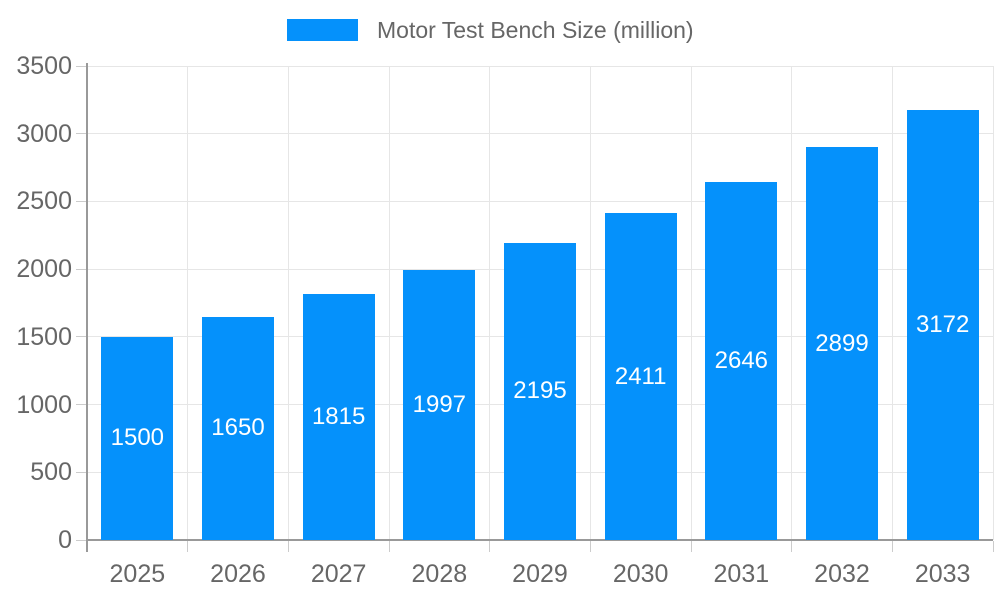  I want to click on bar: 2646, so click(741, 360).